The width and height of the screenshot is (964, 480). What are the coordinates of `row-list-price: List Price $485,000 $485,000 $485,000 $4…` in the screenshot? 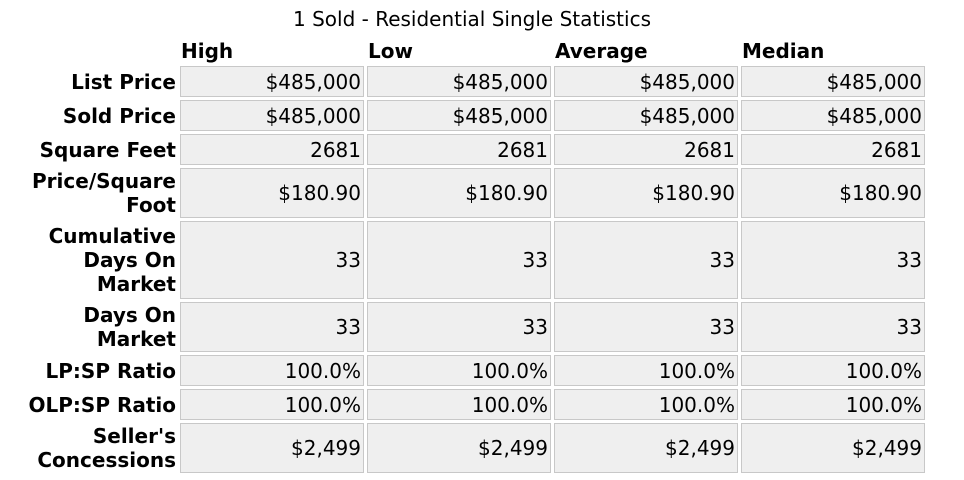 It's located at (475, 81).